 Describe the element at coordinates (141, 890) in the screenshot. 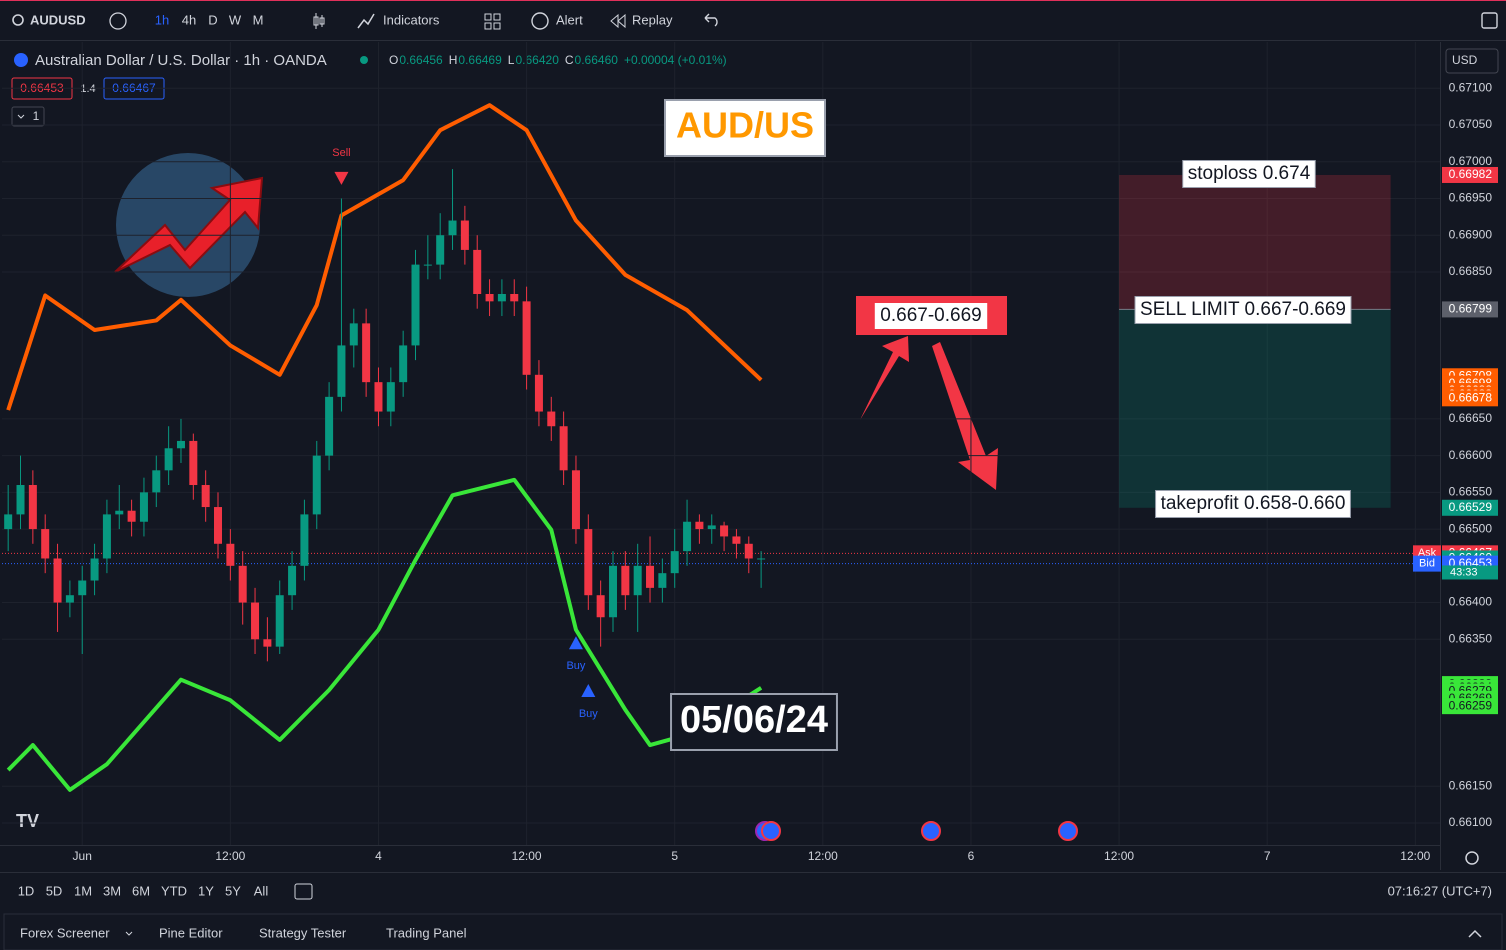

I see `range-button: 6M` at that location.